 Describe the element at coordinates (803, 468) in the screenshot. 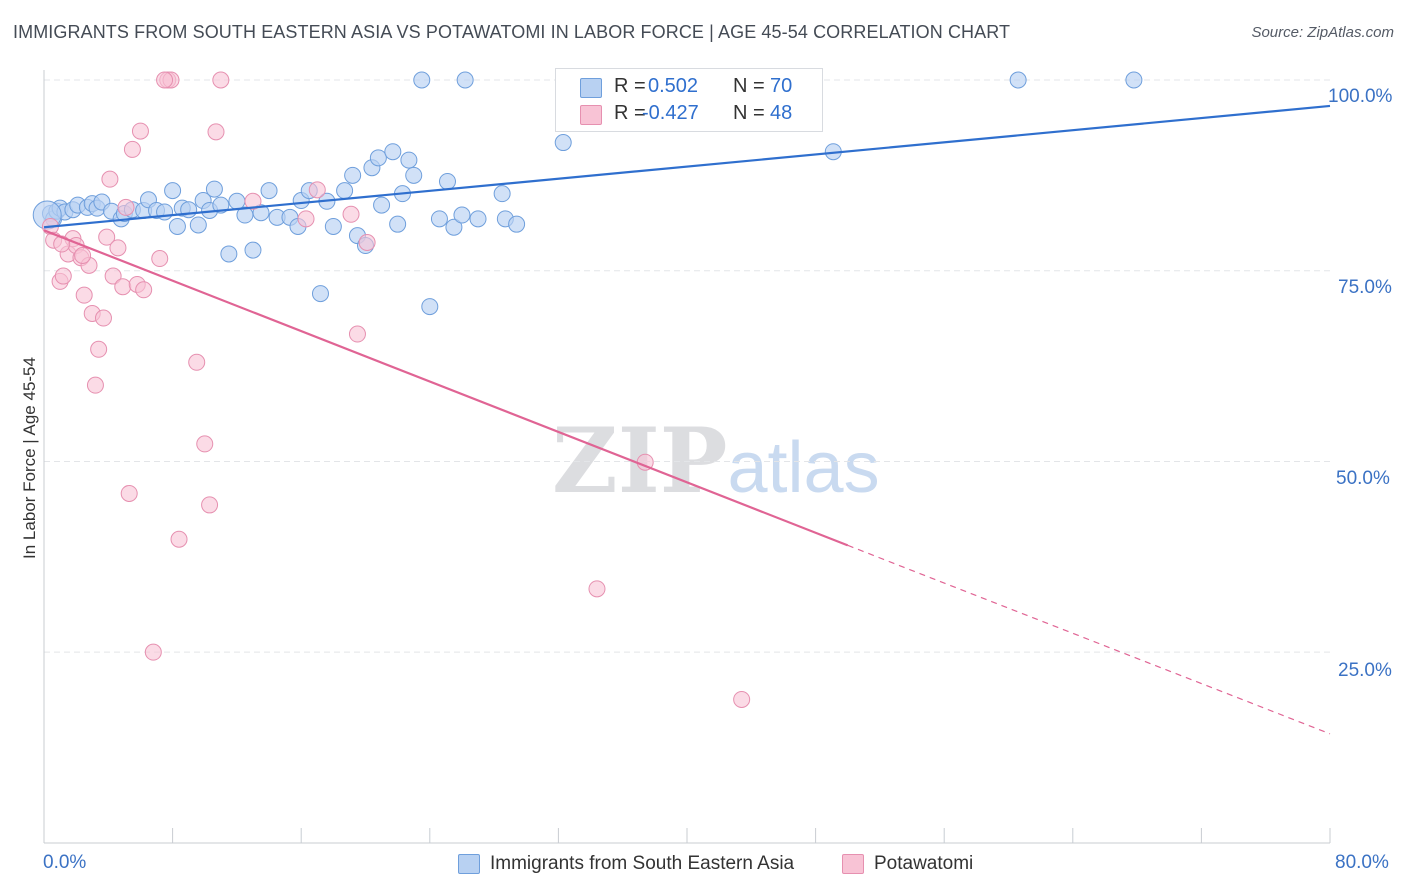

I see `watermark-atlas: atlas` at that location.